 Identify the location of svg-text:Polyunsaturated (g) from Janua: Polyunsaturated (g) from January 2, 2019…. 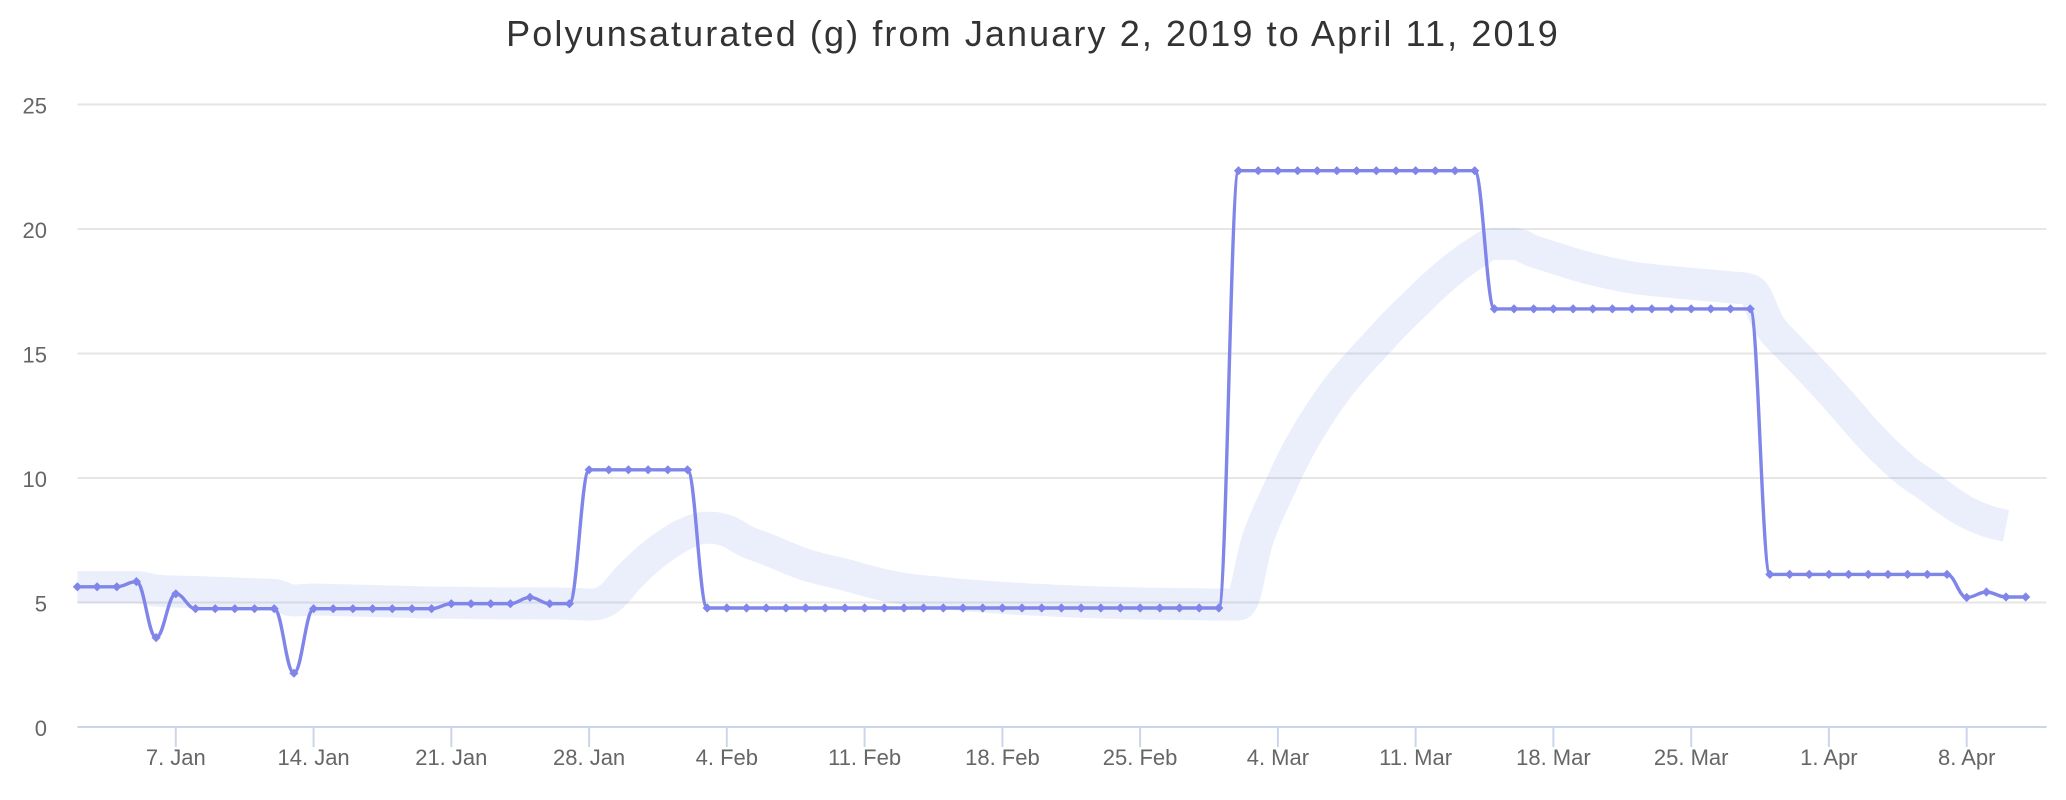
(1033, 33).